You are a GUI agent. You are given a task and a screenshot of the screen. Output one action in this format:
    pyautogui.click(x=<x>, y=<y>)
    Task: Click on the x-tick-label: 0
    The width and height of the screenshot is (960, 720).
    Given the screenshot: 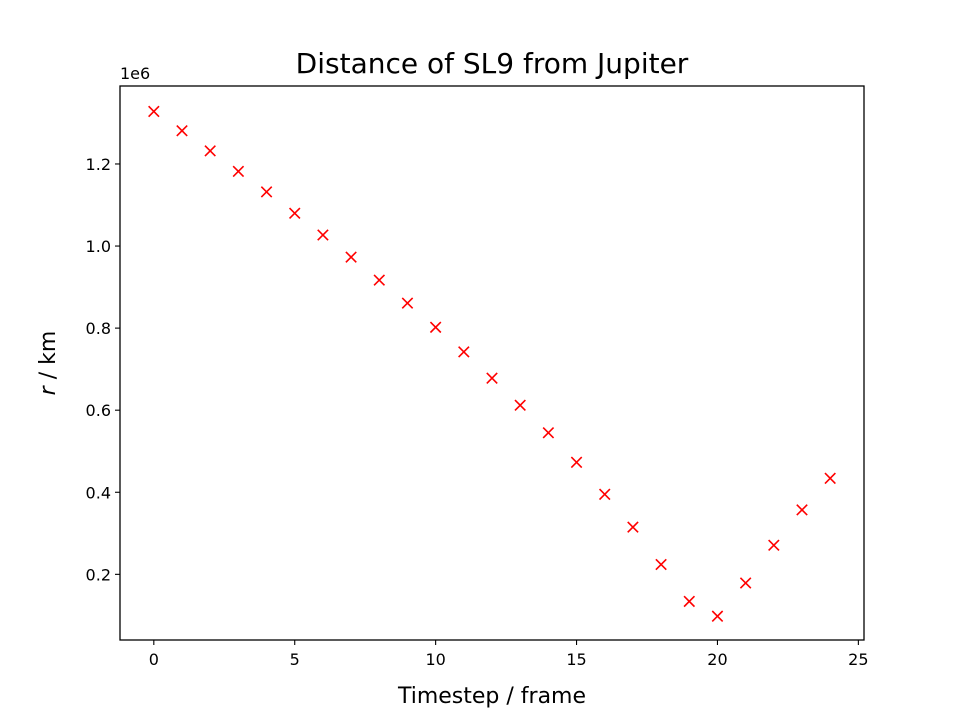 What is the action you would take?
    pyautogui.click(x=154, y=659)
    